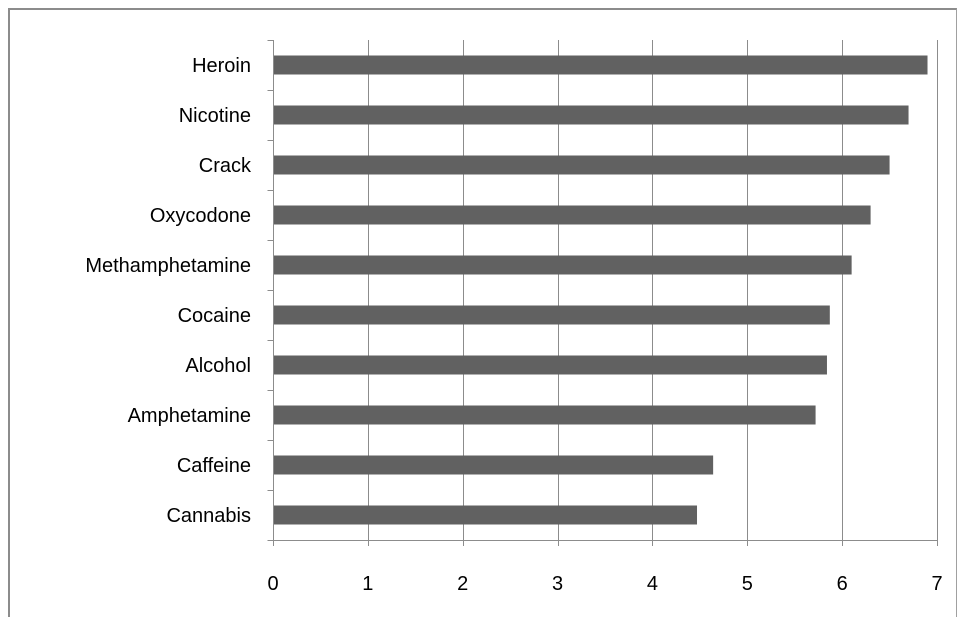 This screenshot has width=959, height=619. What do you see at coordinates (168, 266) in the screenshot?
I see `category-label-methamphetamine: Methamphetamine` at bounding box center [168, 266].